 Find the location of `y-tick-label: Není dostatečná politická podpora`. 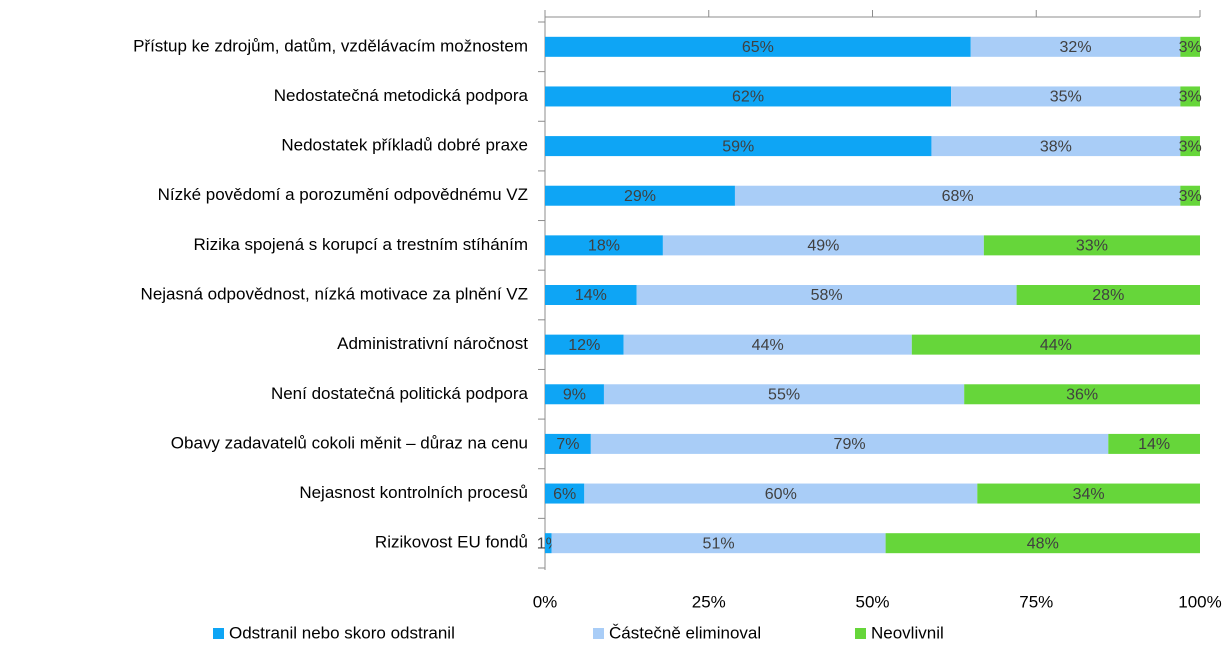

y-tick-label: Není dostatečná politická podpora is located at coordinates (400, 393).